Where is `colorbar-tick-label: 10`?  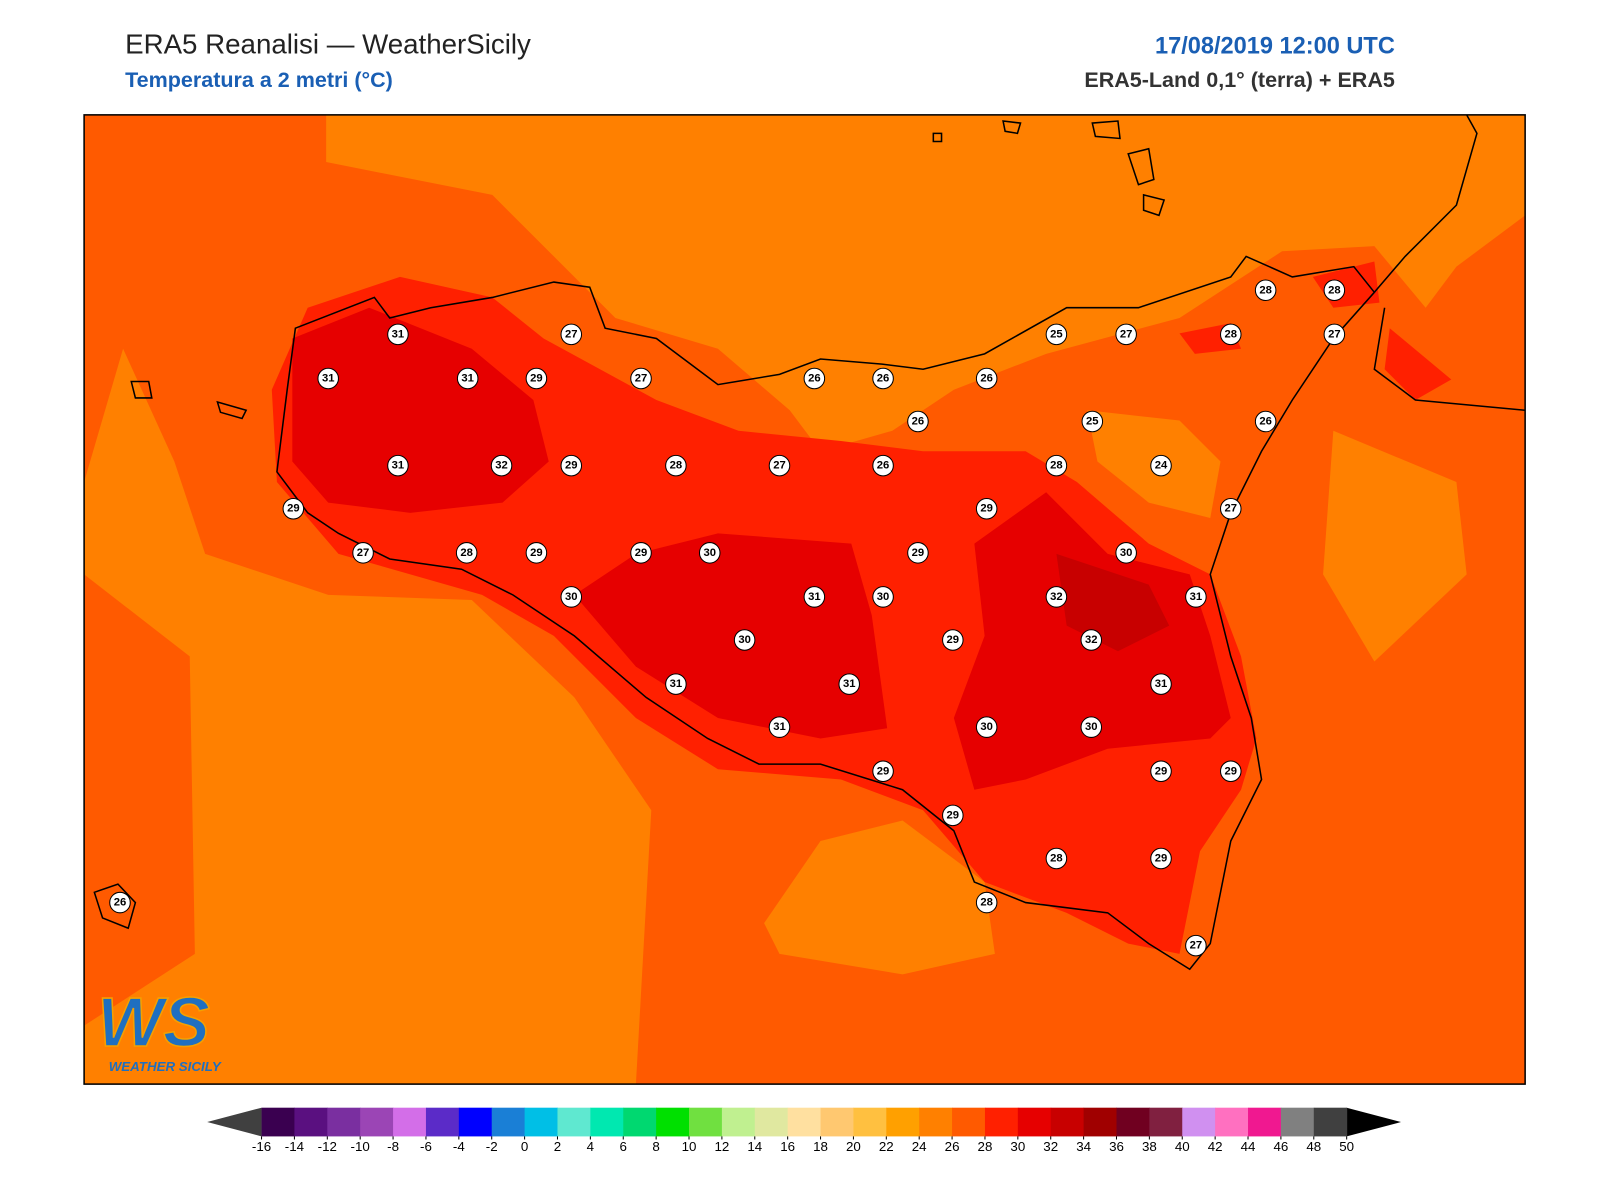
colorbar-tick-label: 10 is located at coordinates (689, 1146).